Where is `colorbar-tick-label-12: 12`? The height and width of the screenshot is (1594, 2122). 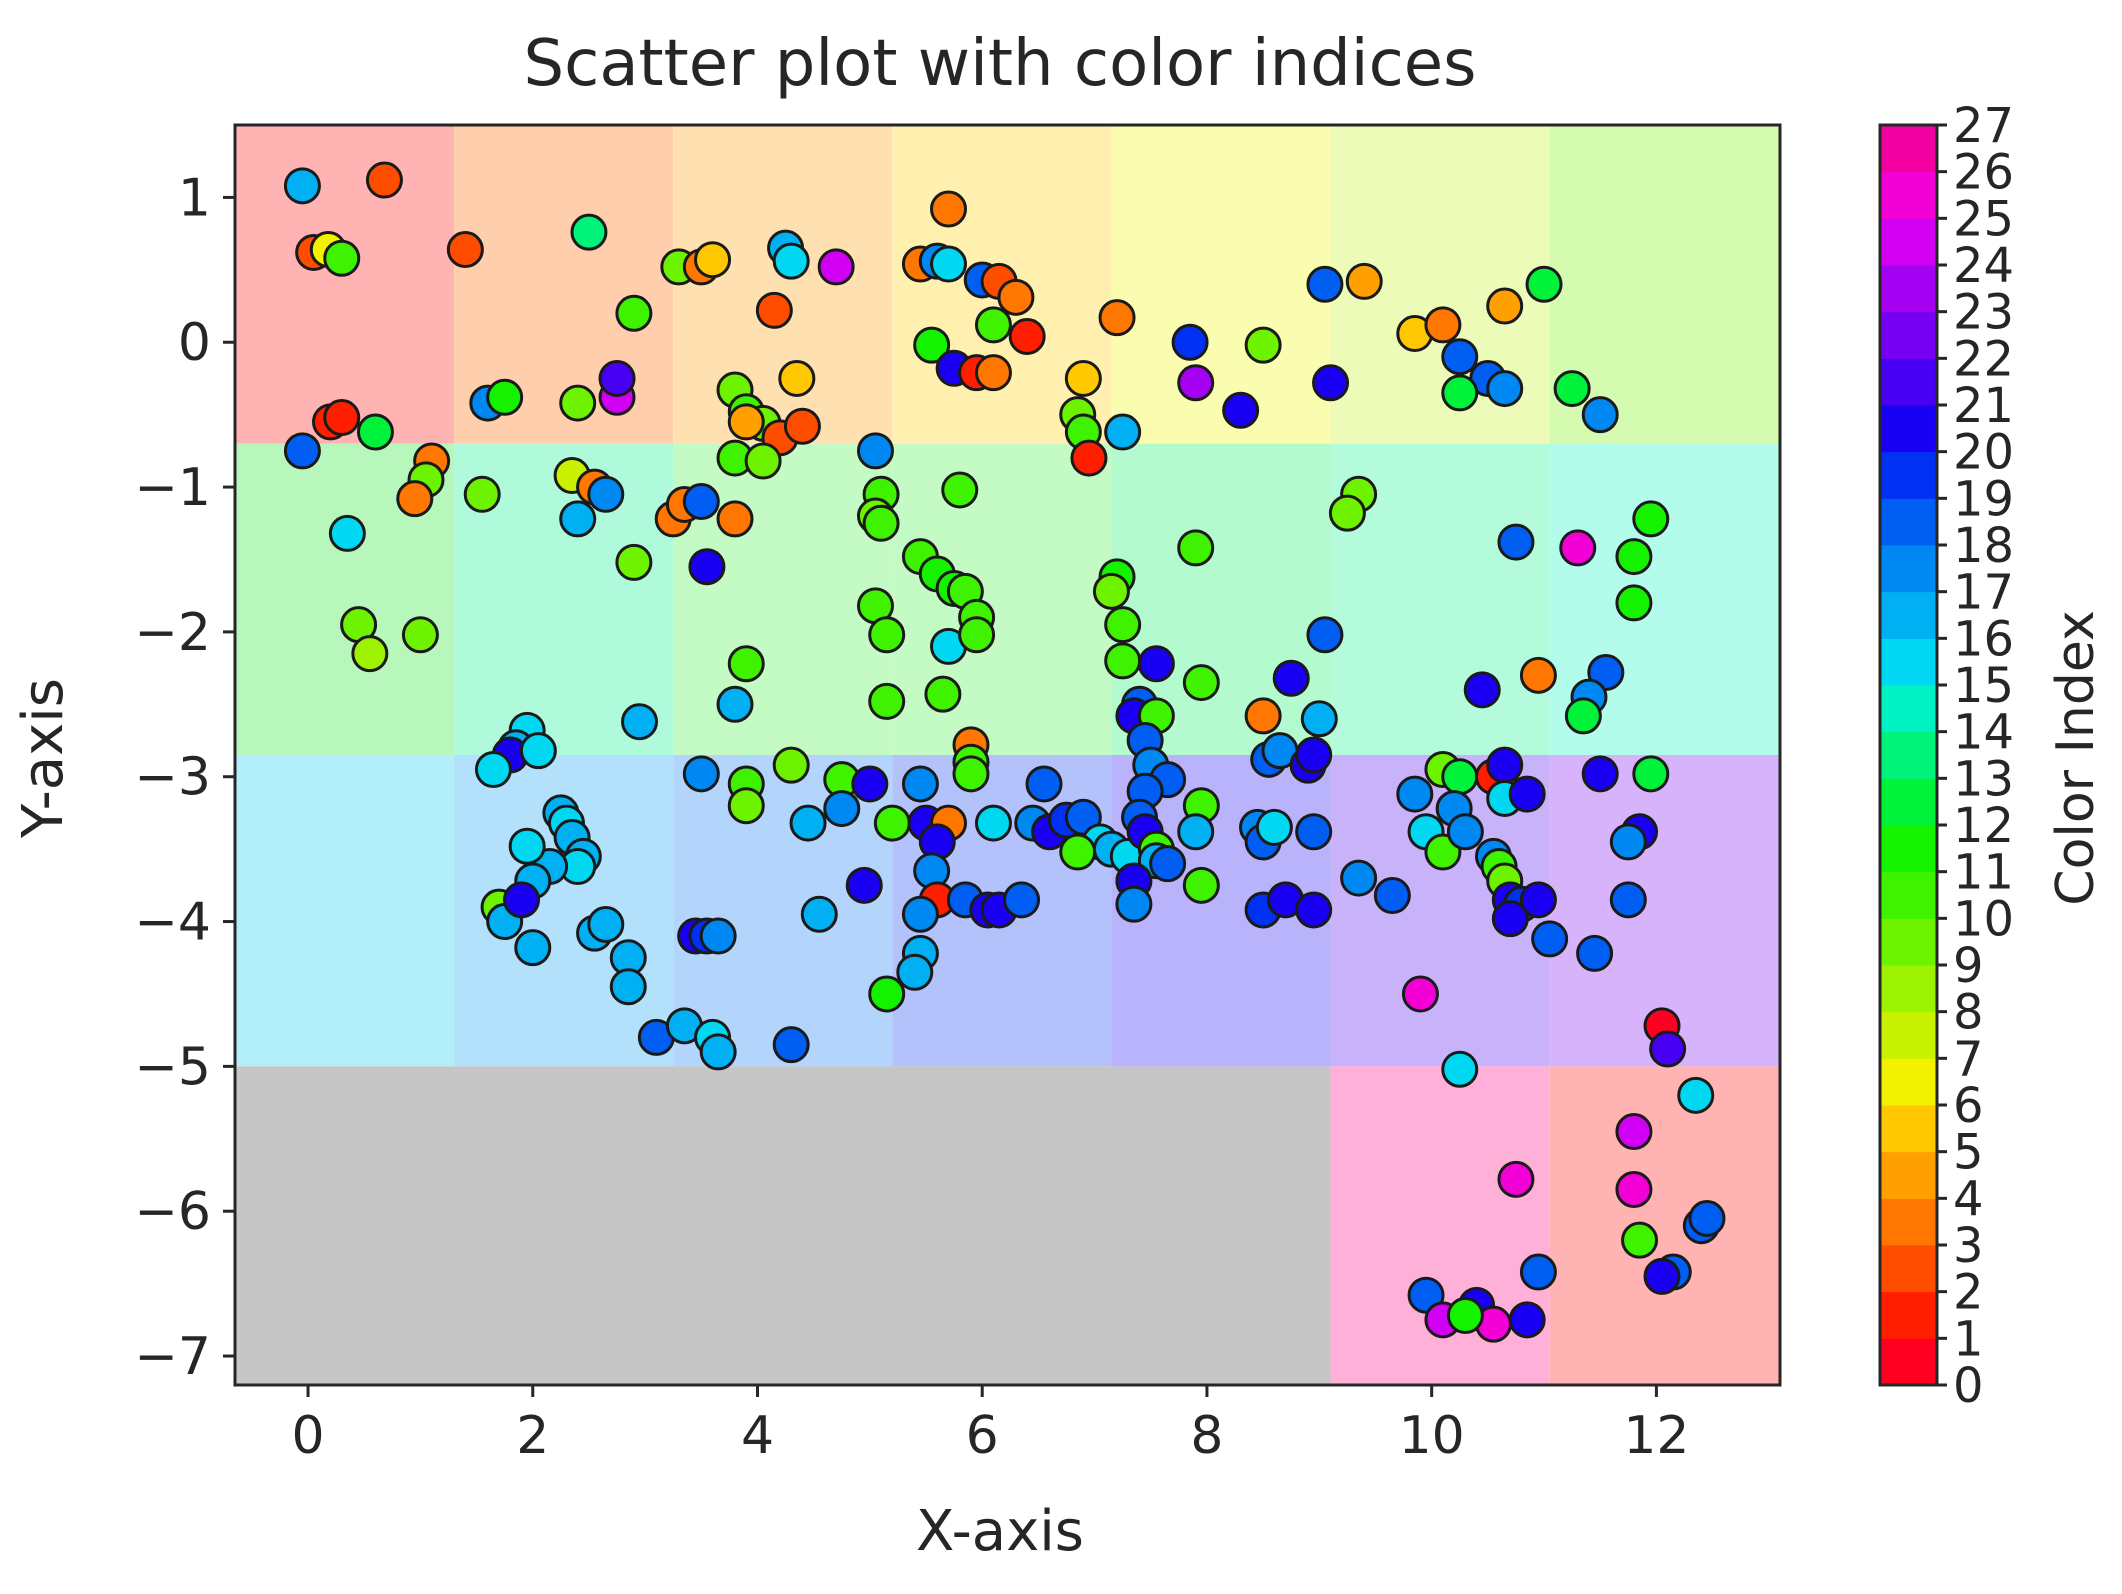
colorbar-tick-label-12: 12 is located at coordinates (1983, 826).